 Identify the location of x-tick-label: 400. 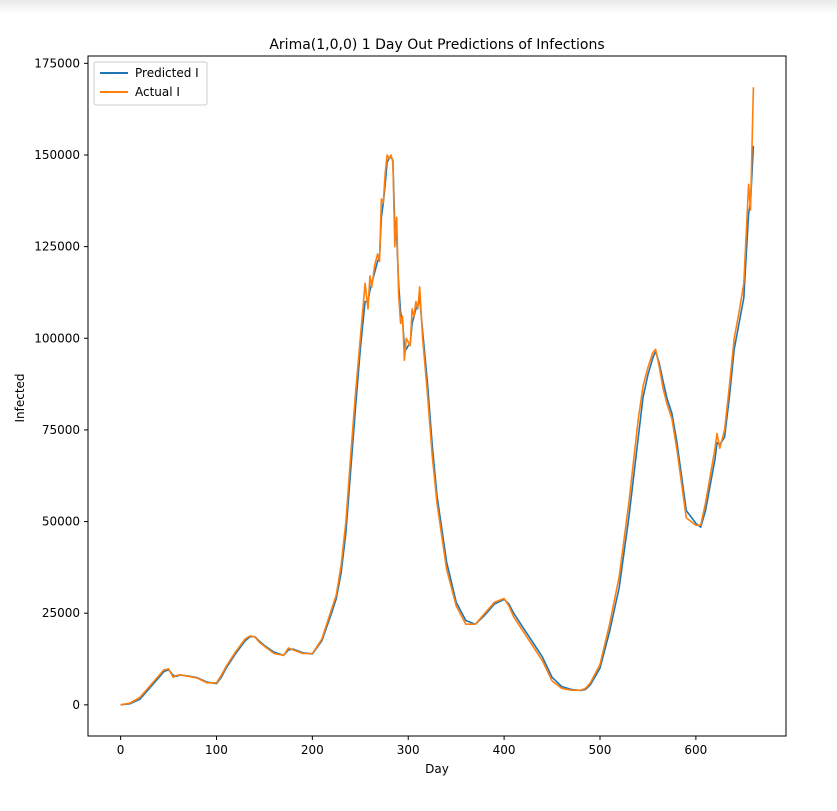
(504, 750).